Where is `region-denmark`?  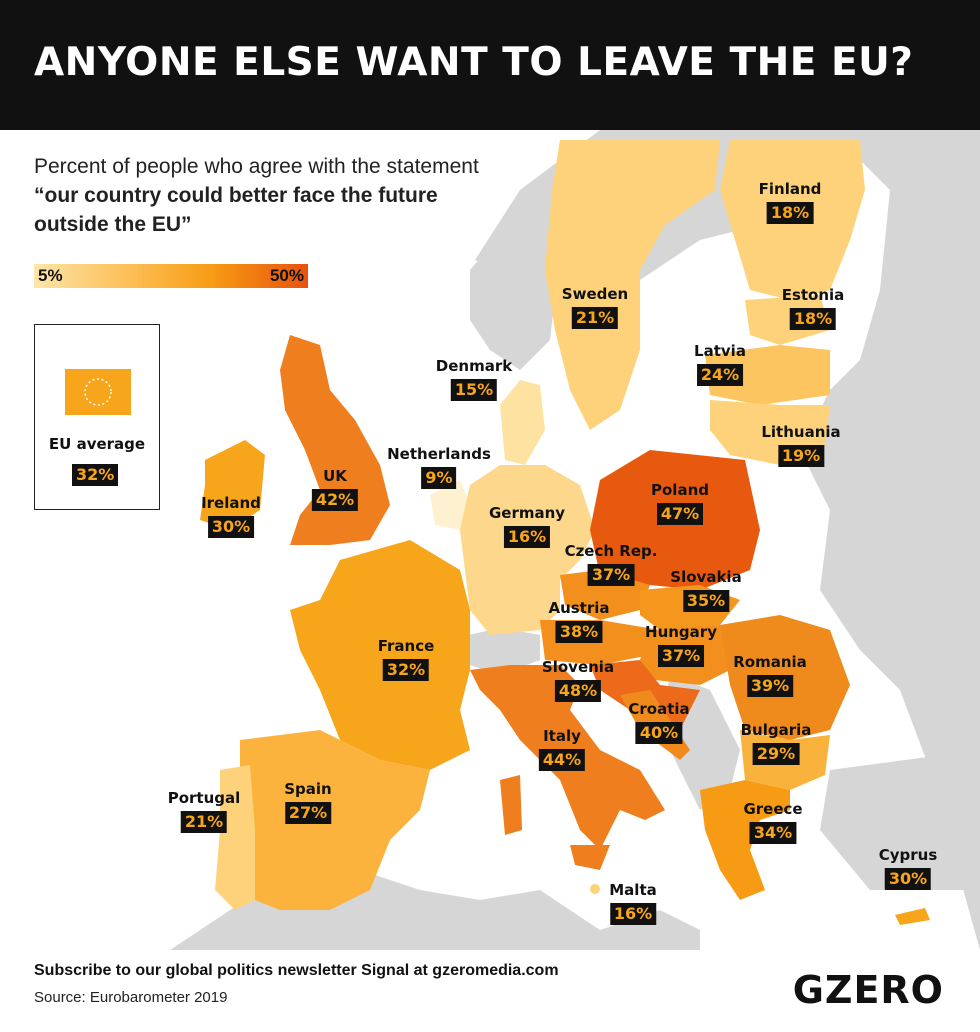
region-denmark is located at coordinates (522, 422).